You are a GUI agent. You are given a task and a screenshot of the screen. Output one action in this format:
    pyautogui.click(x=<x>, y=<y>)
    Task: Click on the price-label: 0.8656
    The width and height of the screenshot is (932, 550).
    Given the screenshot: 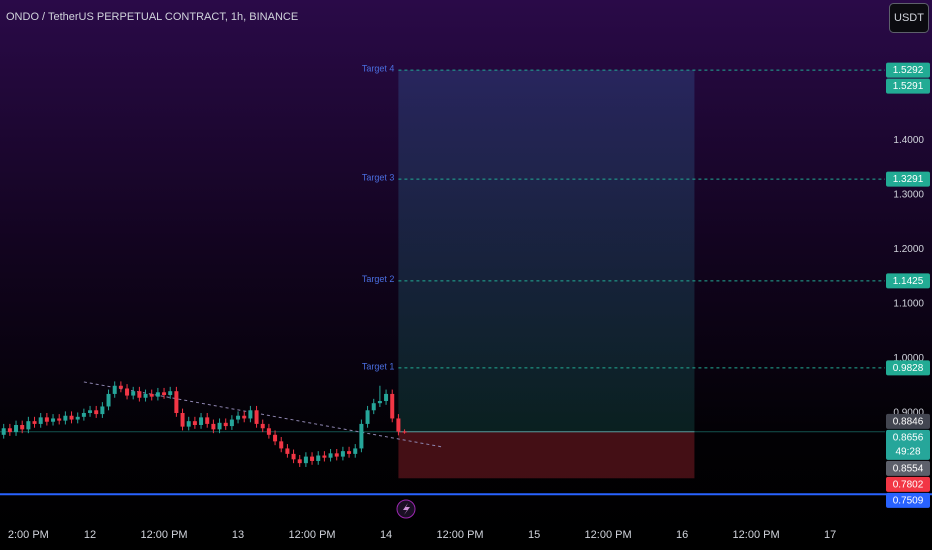 What is the action you would take?
    pyautogui.click(x=908, y=437)
    